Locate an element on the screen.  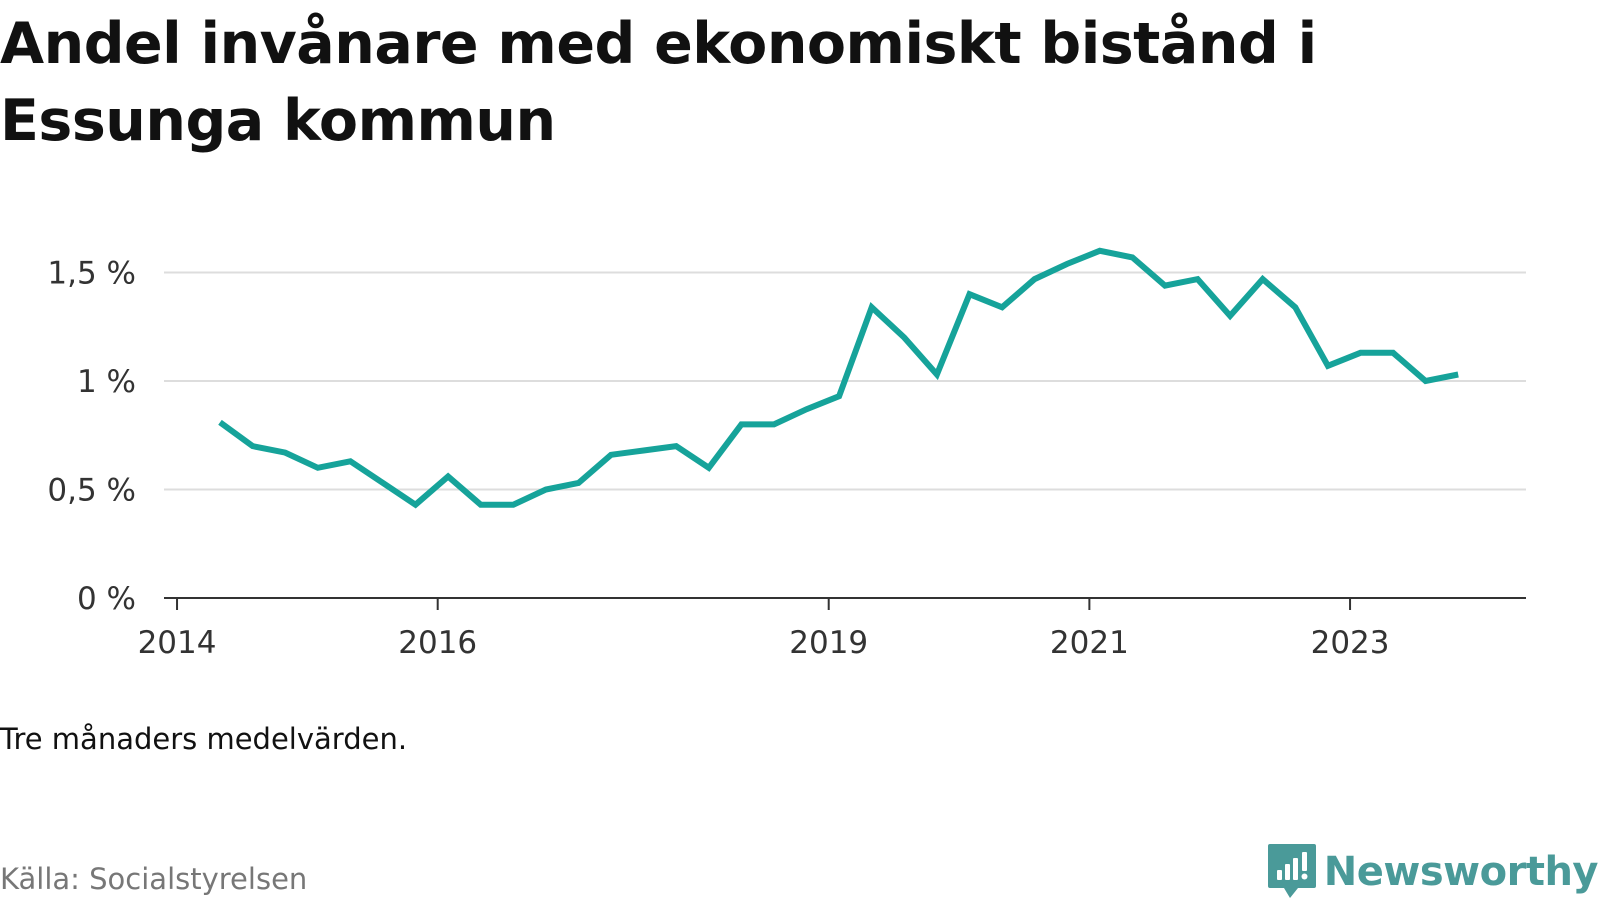
y-tick-label: 1,5 % is located at coordinates (91, 274).